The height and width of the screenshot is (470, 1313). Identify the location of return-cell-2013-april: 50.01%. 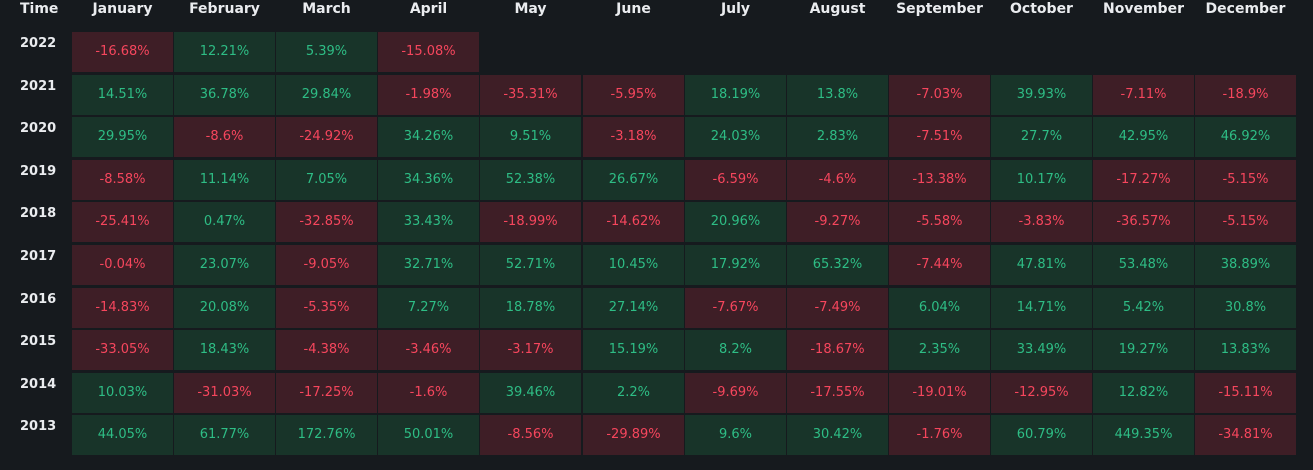
(428, 435).